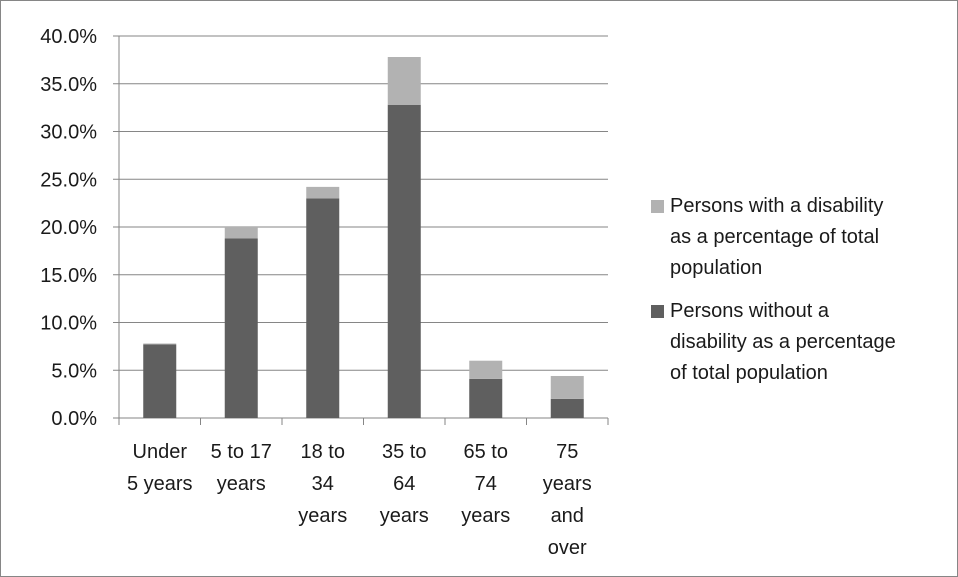 This screenshot has height=577, width=958. What do you see at coordinates (68, 276) in the screenshot?
I see `y-tick-label: 15.0%` at bounding box center [68, 276].